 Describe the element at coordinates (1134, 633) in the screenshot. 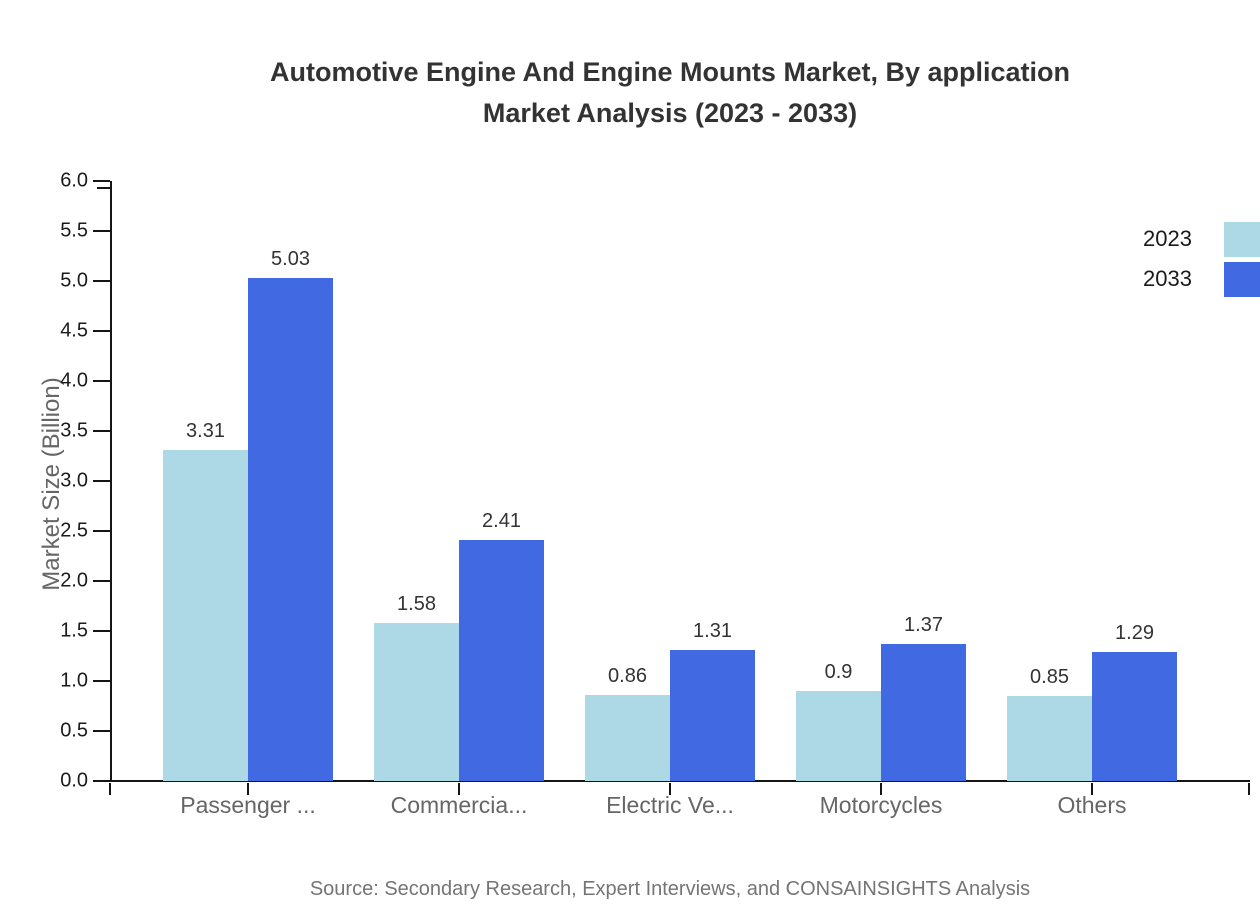

I see `bar-value-label-2033-5: 1.29` at that location.